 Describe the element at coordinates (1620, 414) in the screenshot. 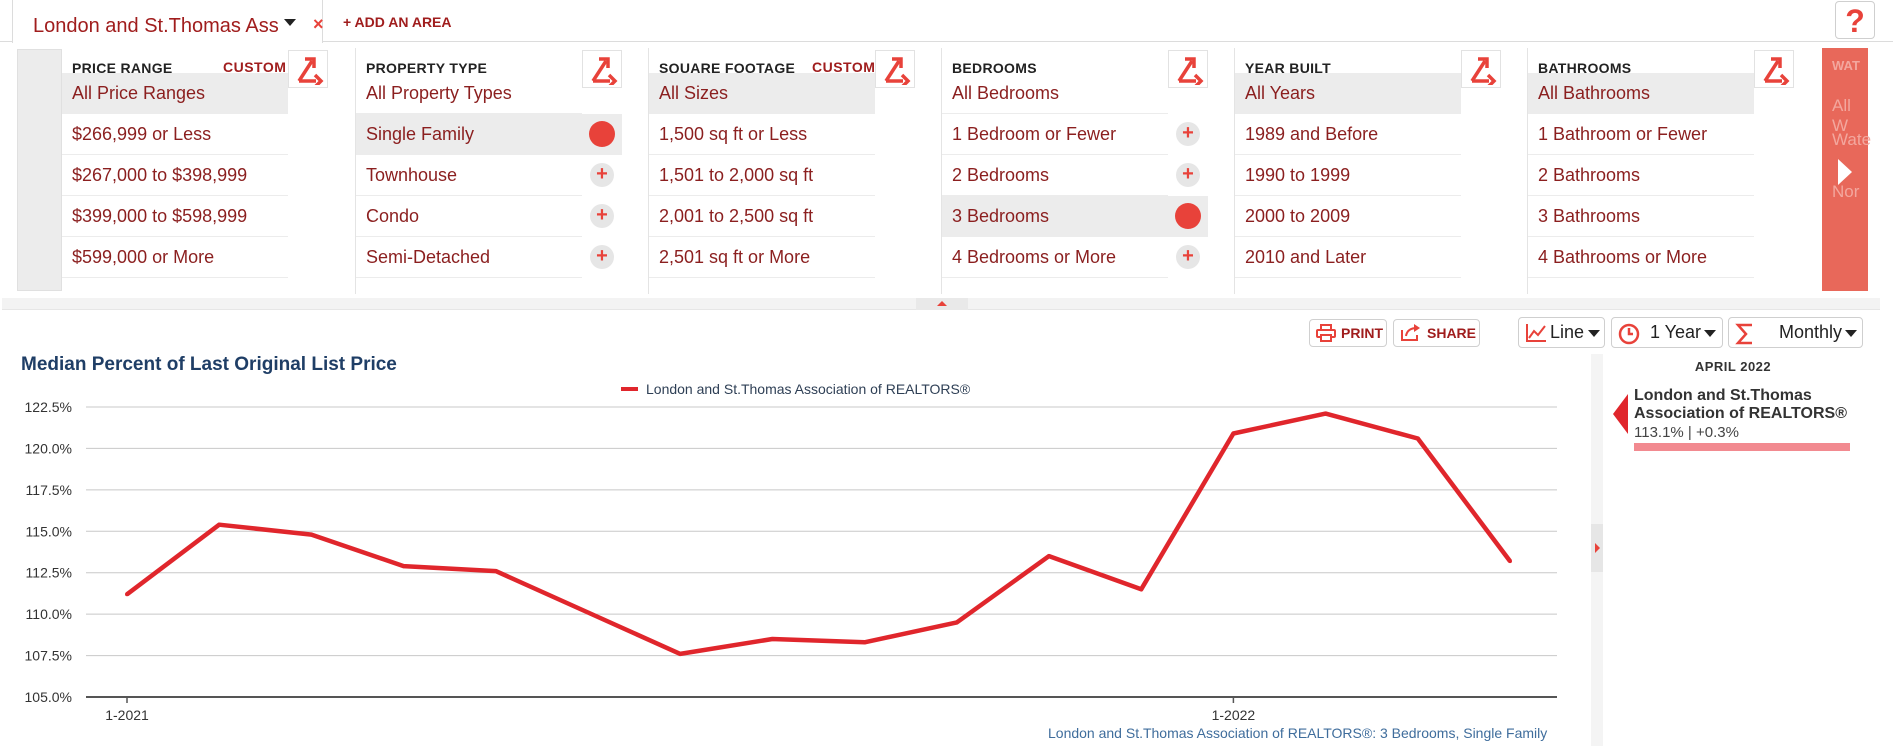

I see `pointer-icon` at that location.